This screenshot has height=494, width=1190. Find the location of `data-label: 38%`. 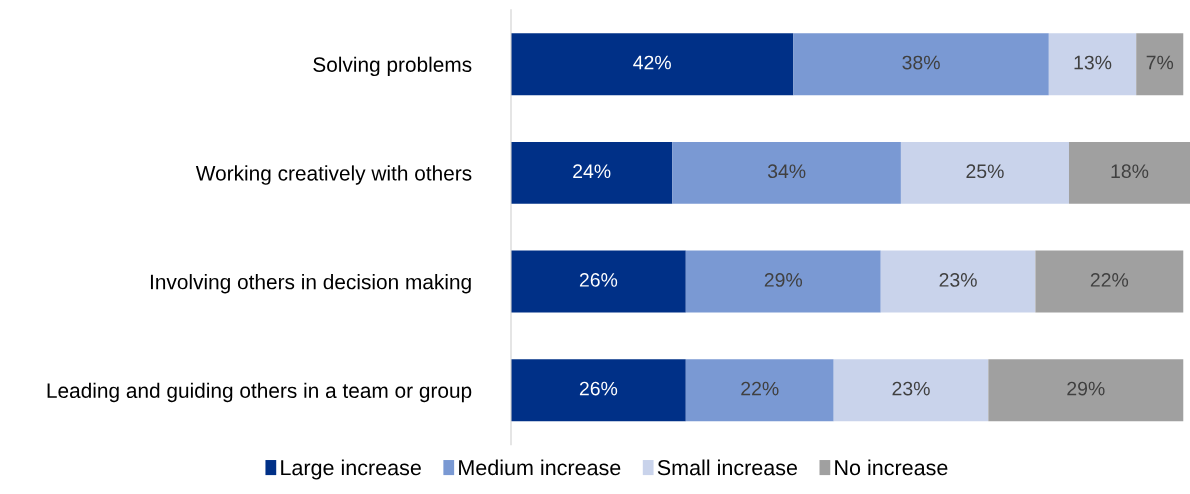

data-label: 38% is located at coordinates (921, 62).